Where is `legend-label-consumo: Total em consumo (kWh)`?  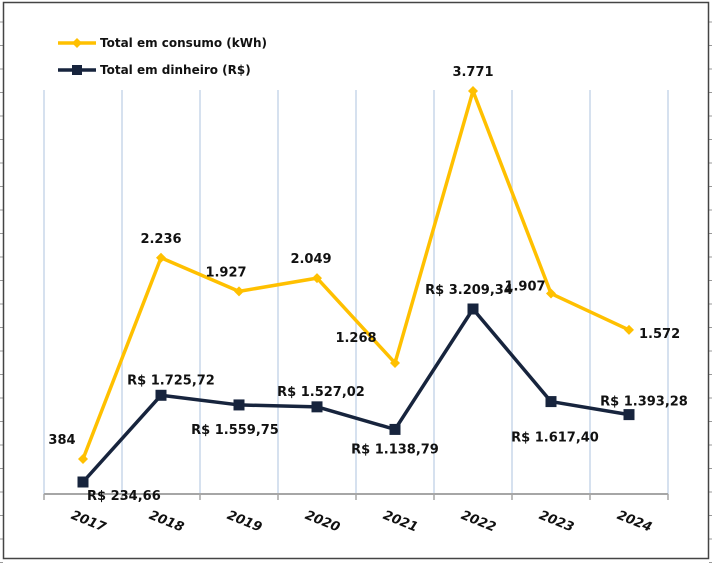
legend-label-consumo: Total em consumo (kWh) is located at coordinates (183, 43).